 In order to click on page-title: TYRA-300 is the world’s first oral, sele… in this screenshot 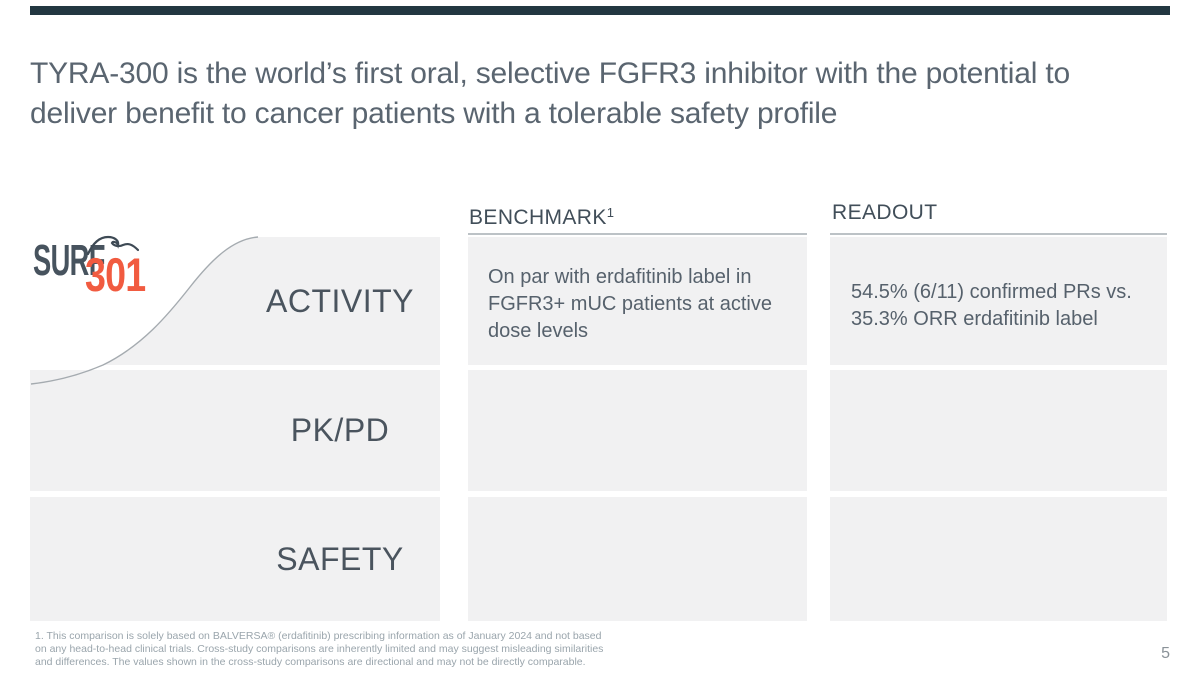, I will do `click(550, 93)`.